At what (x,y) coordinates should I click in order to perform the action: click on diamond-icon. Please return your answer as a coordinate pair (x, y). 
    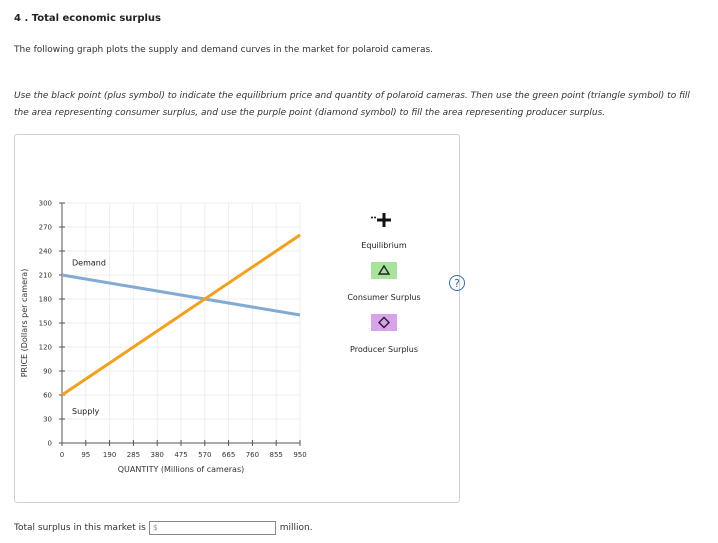
    Looking at the image, I should click on (384, 322).